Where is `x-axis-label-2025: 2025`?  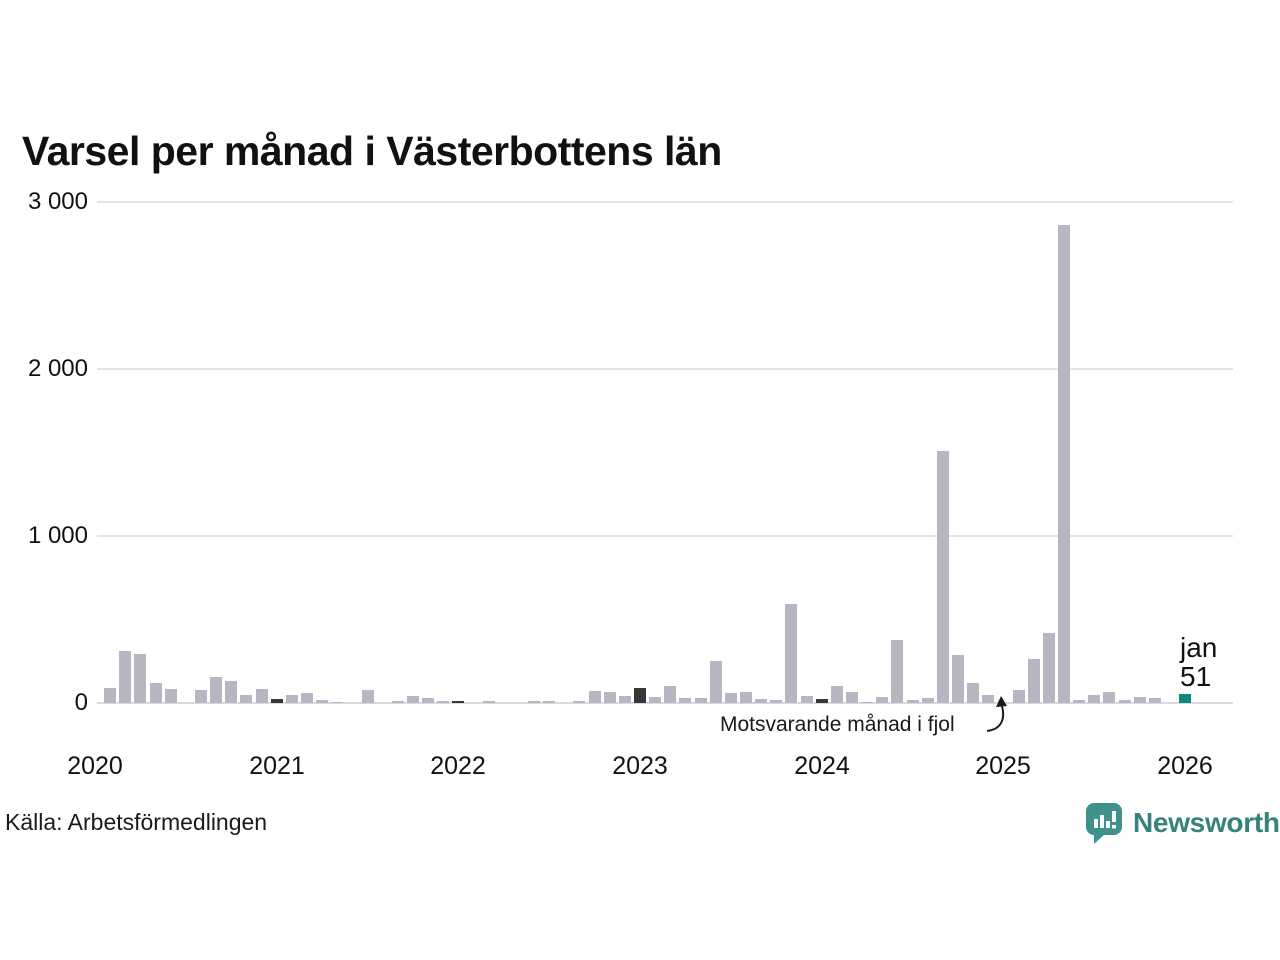 x-axis-label-2025: 2025 is located at coordinates (1003, 766).